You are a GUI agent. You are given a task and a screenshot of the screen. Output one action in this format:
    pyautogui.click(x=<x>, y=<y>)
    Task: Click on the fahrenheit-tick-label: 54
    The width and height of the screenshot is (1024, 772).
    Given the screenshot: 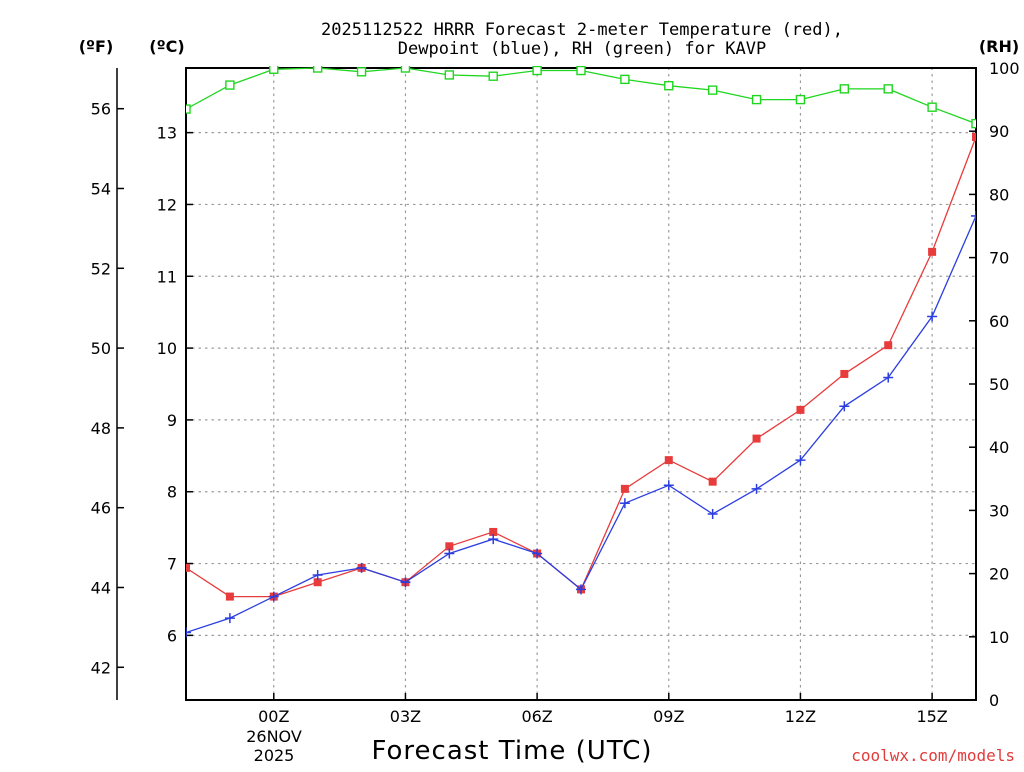 What is the action you would take?
    pyautogui.click(x=101, y=188)
    